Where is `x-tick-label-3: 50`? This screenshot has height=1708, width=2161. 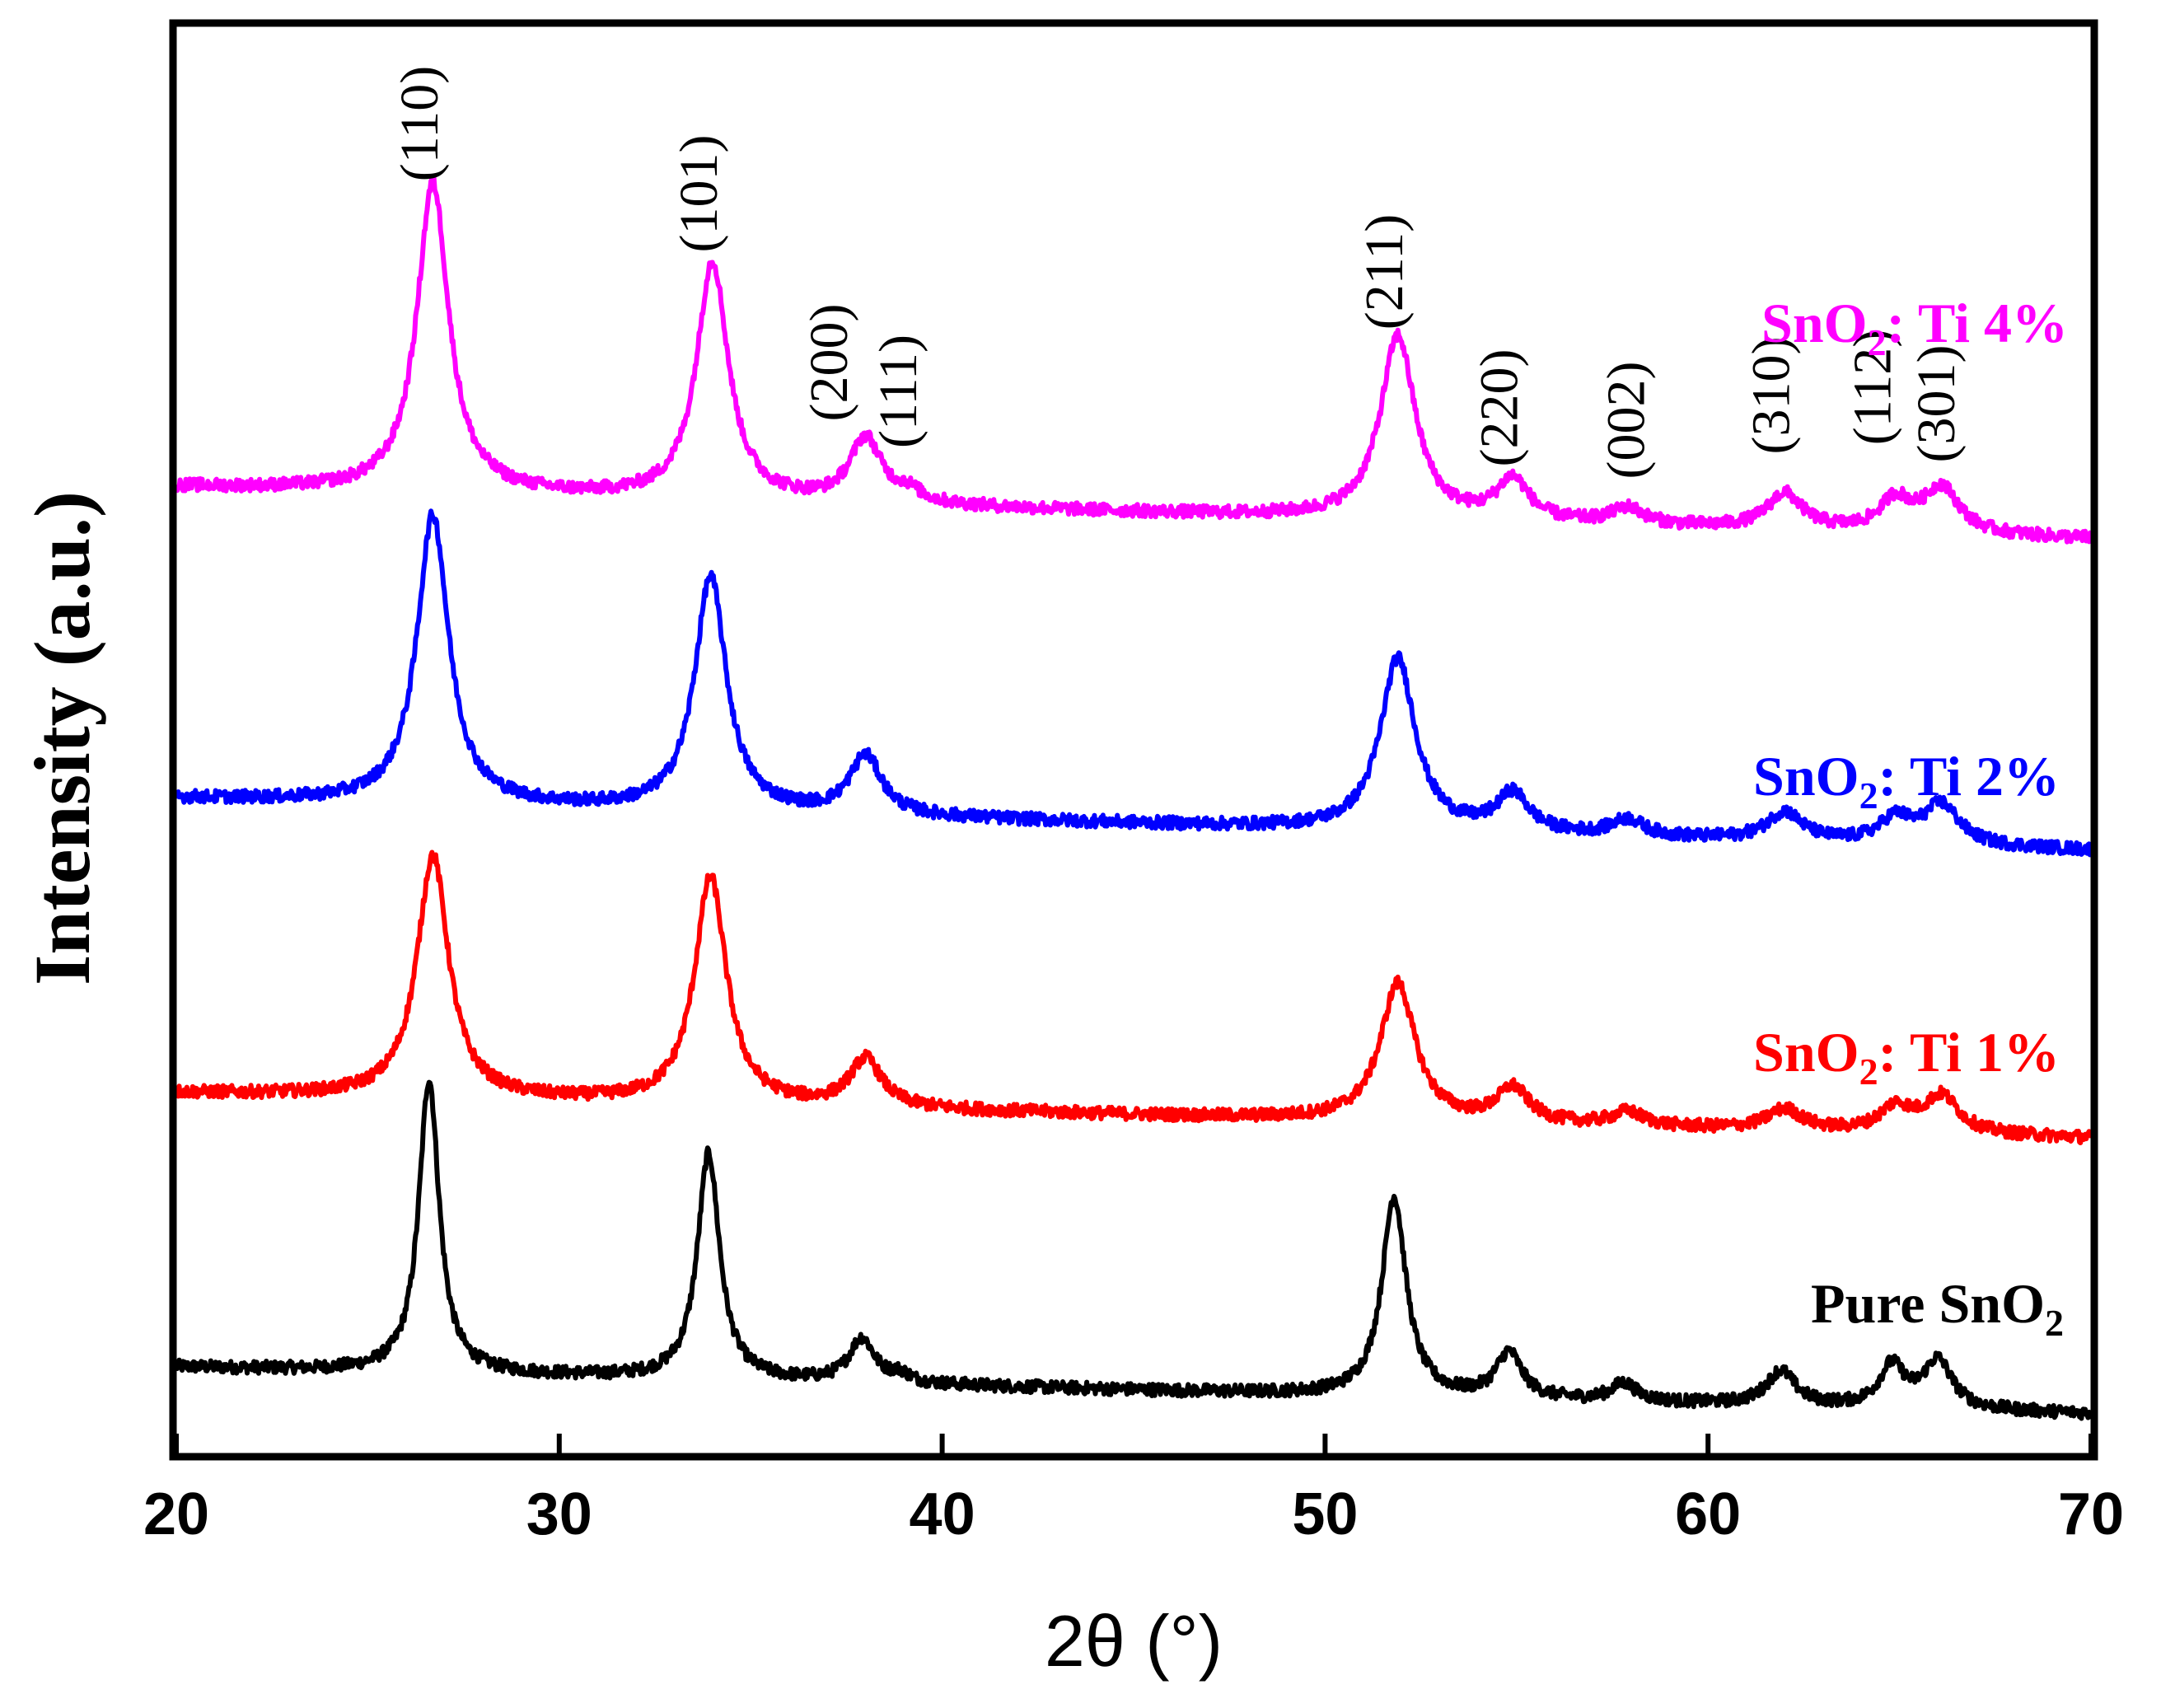 x-tick-label-3: 50 is located at coordinates (1325, 1514).